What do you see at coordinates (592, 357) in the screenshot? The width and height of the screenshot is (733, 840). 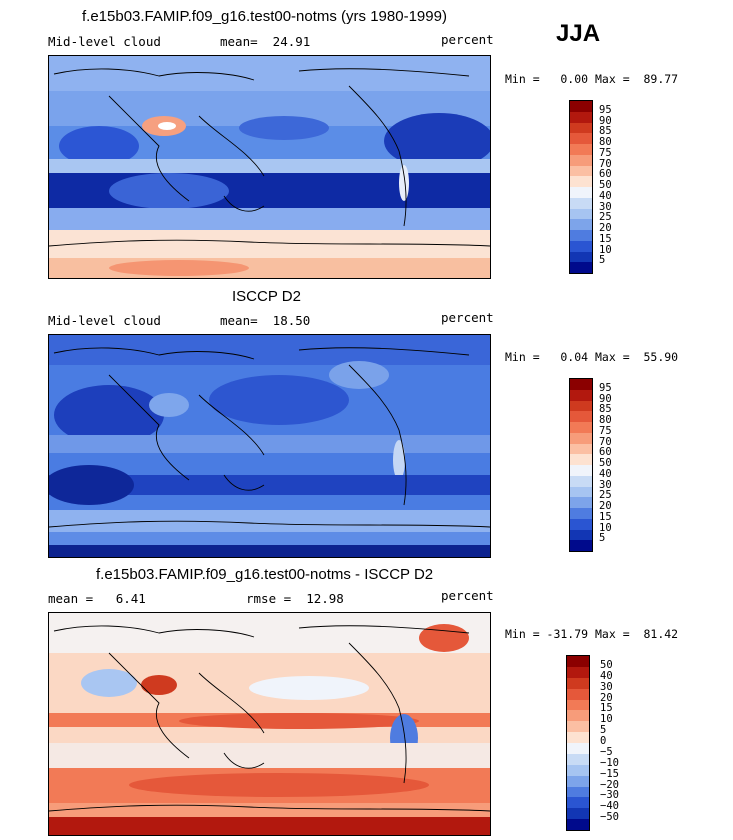 I see `panel2-minmax: Min = 0.04 Max = 55.90` at bounding box center [592, 357].